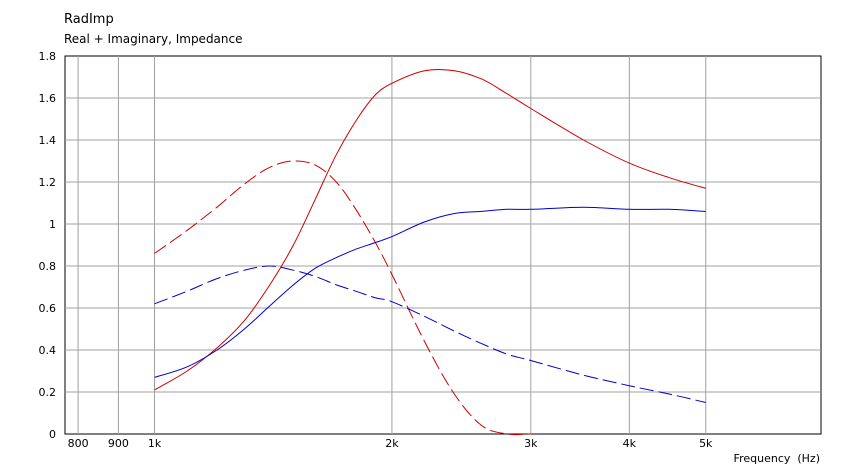 The width and height of the screenshot is (844, 469). Describe the element at coordinates (630, 443) in the screenshot. I see `x-tick-label: 4k` at that location.